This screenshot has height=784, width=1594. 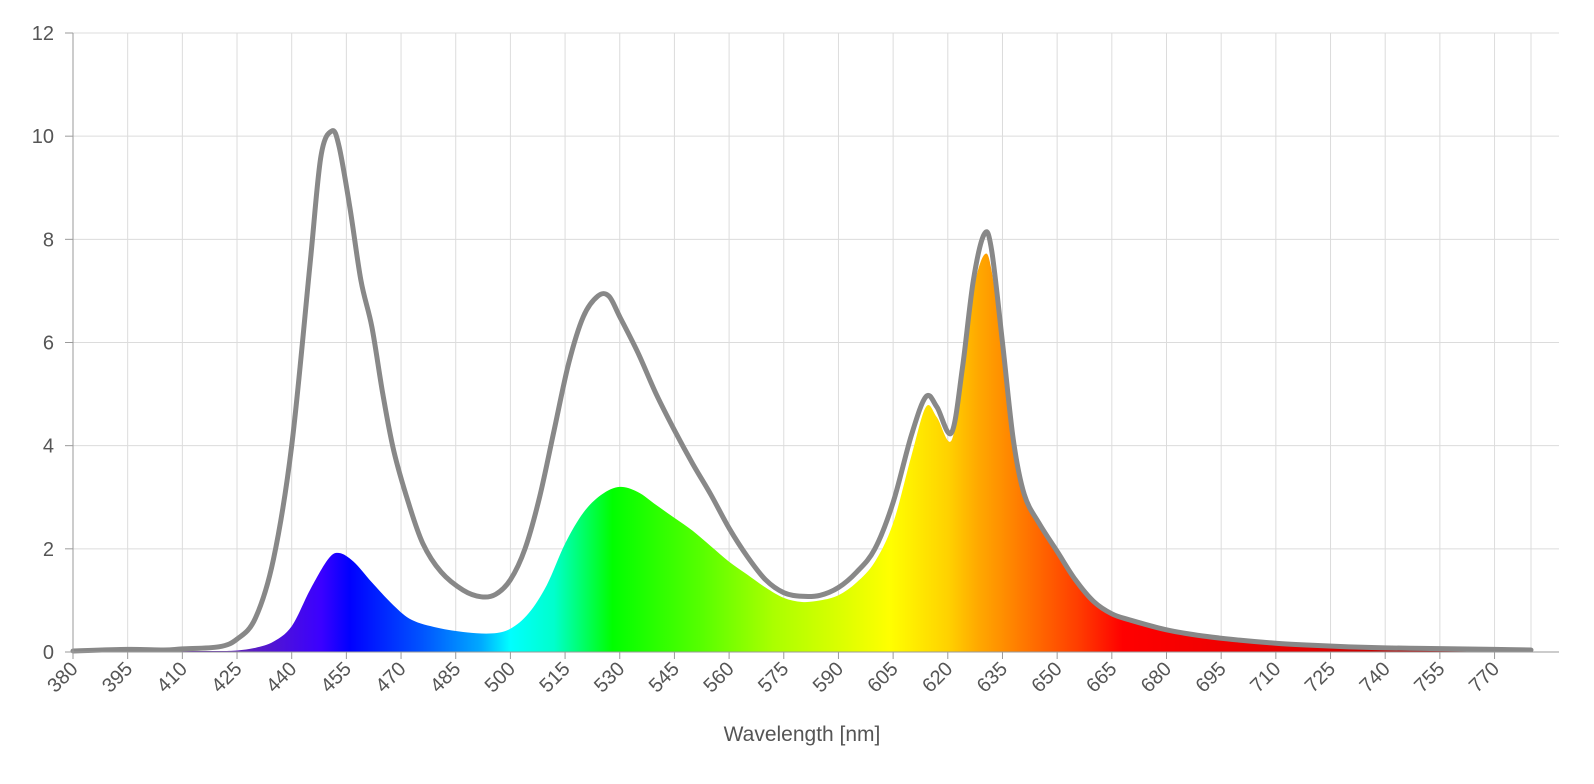 I want to click on x-tick-label: 635, so click(x=992, y=677).